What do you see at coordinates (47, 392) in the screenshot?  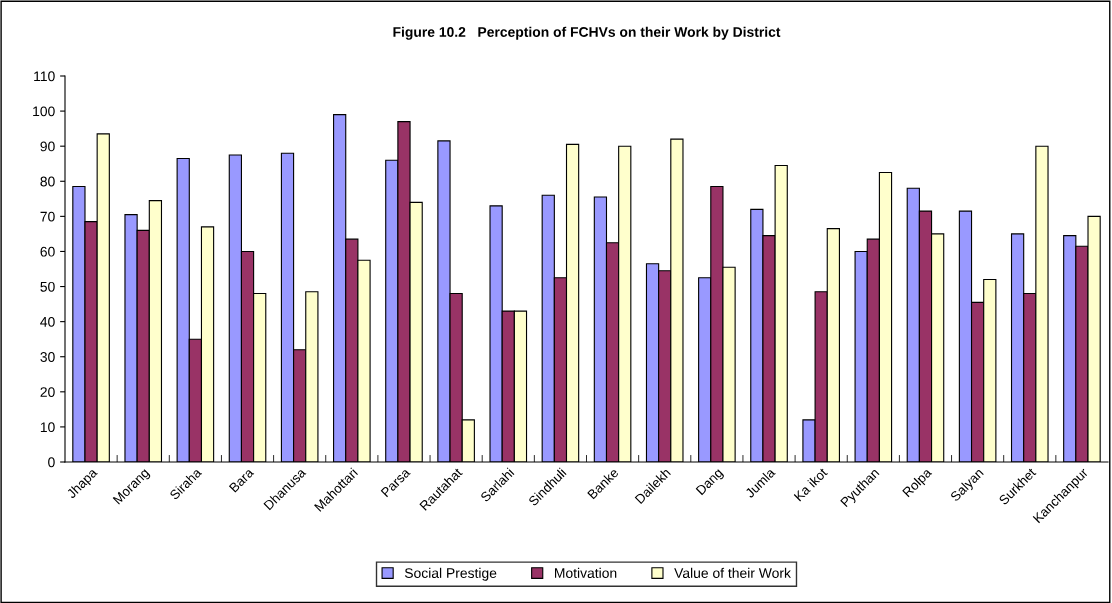 I see `y-tick-label: 20` at bounding box center [47, 392].